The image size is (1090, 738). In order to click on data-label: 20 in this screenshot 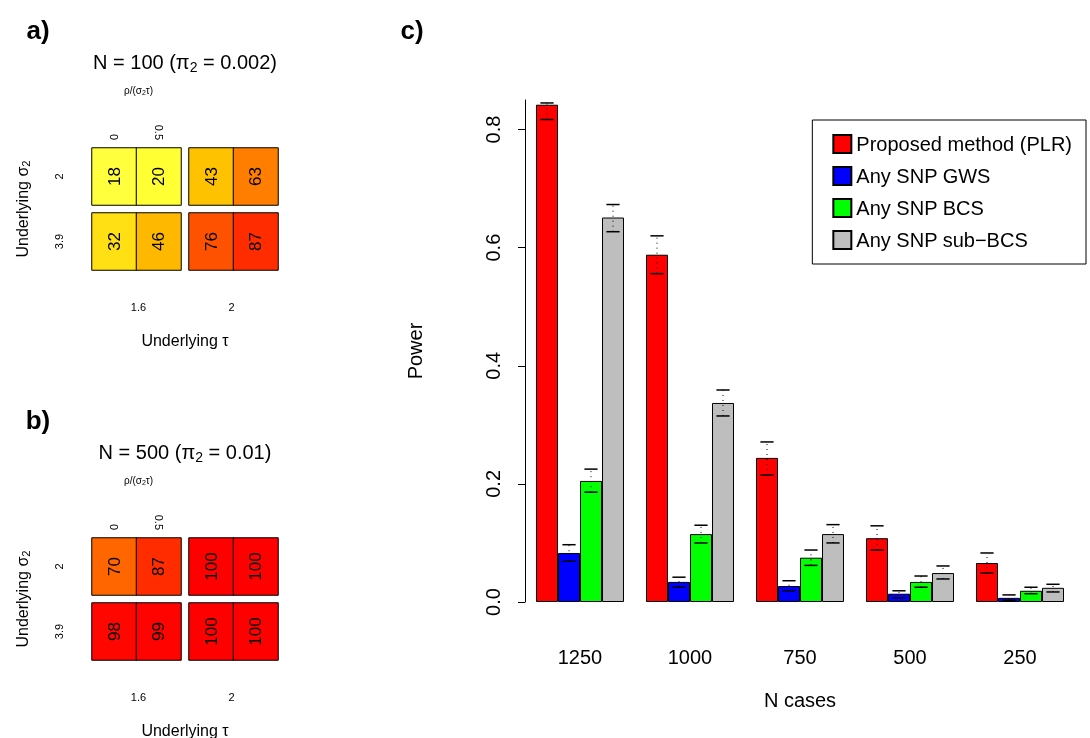, I will do `click(159, 176)`.